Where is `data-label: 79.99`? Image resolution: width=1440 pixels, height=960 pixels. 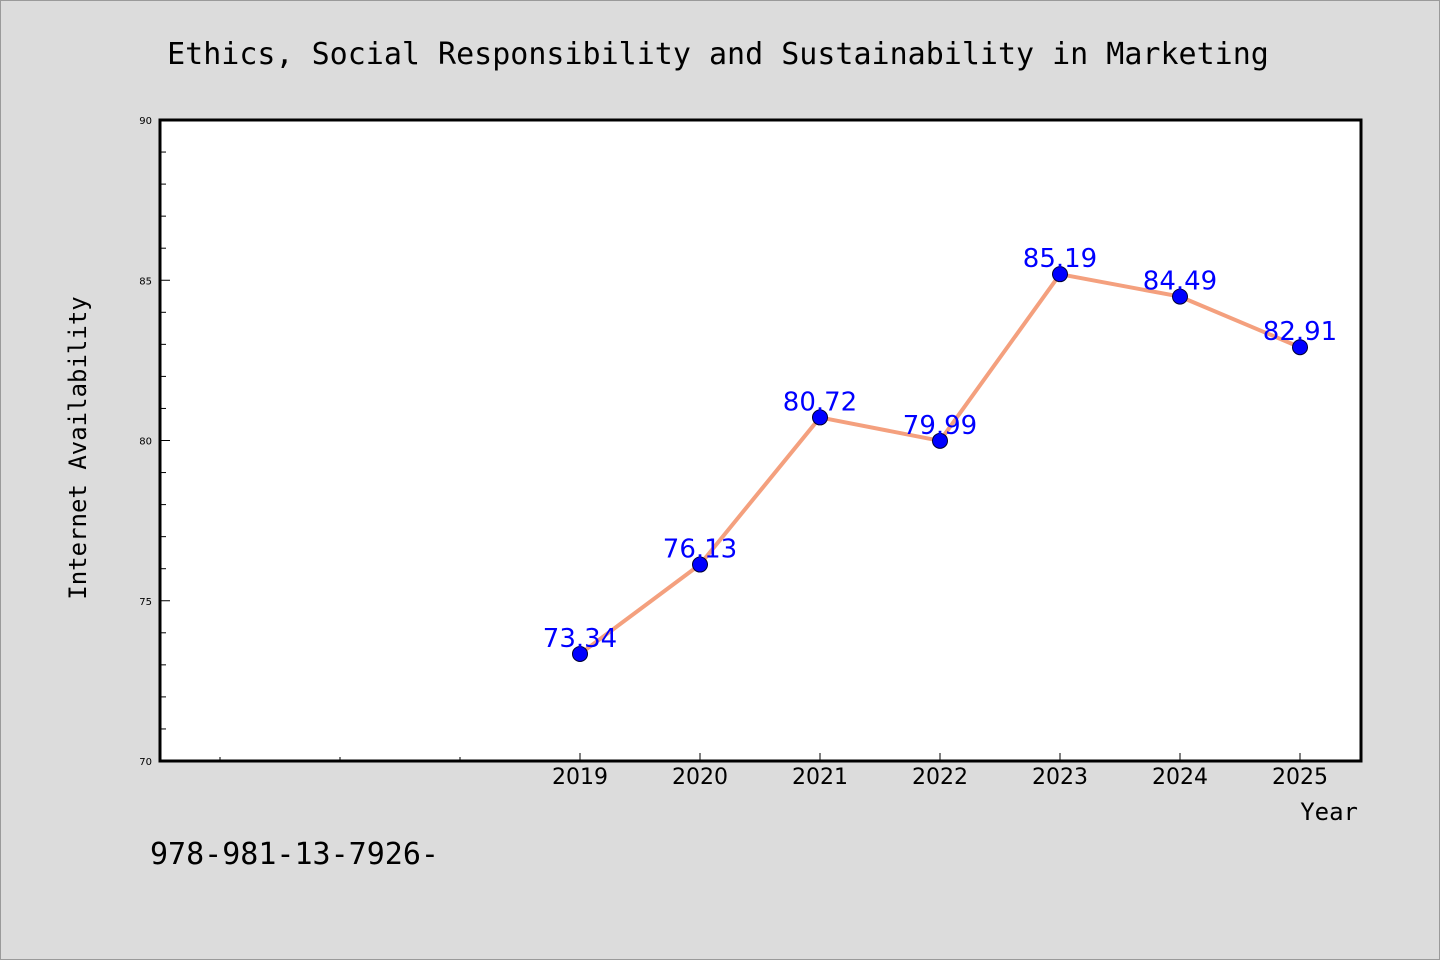
data-label: 79.99 is located at coordinates (940, 426).